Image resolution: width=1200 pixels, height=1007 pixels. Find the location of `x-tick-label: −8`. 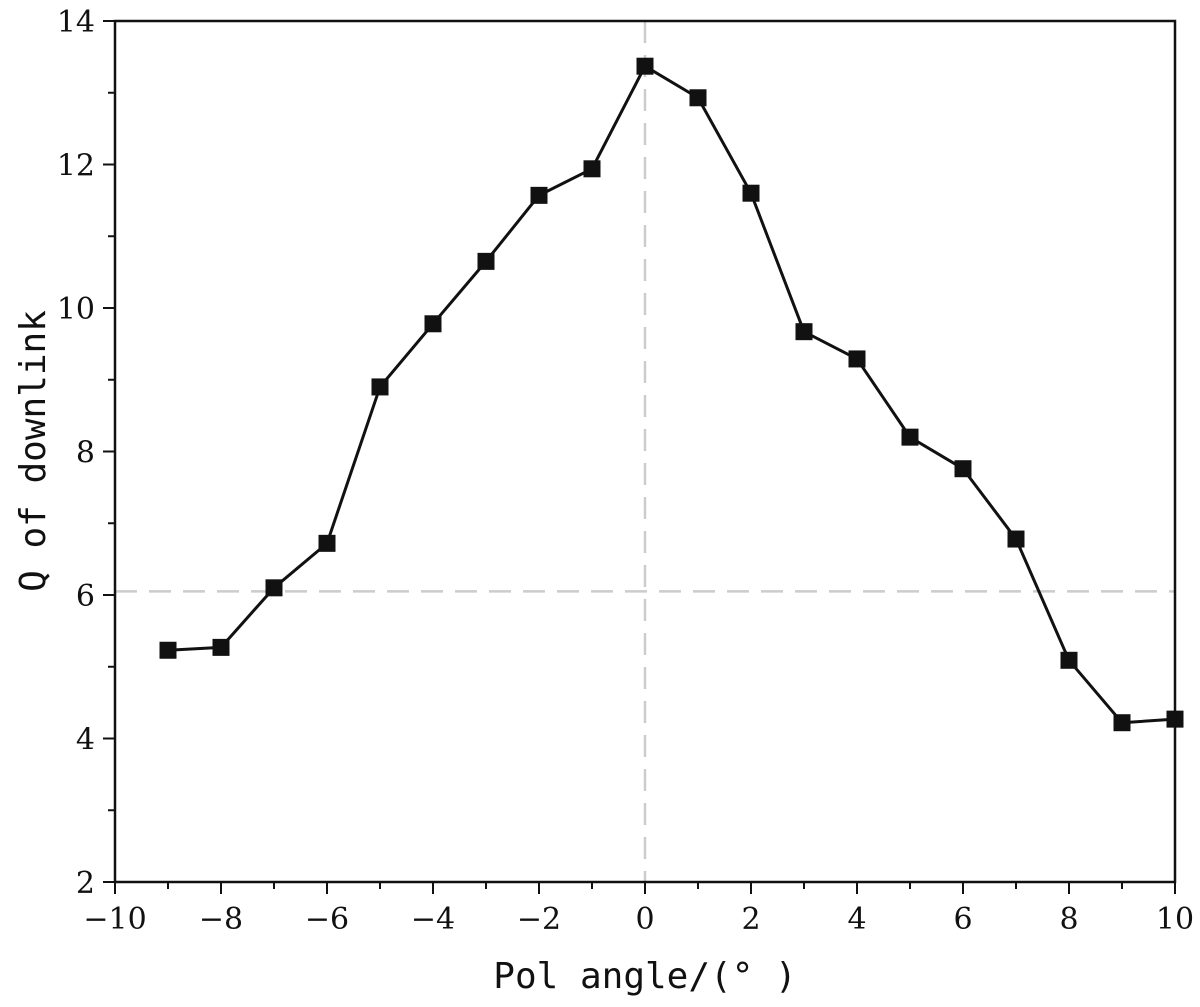

x-tick-label: −8 is located at coordinates (221, 919).